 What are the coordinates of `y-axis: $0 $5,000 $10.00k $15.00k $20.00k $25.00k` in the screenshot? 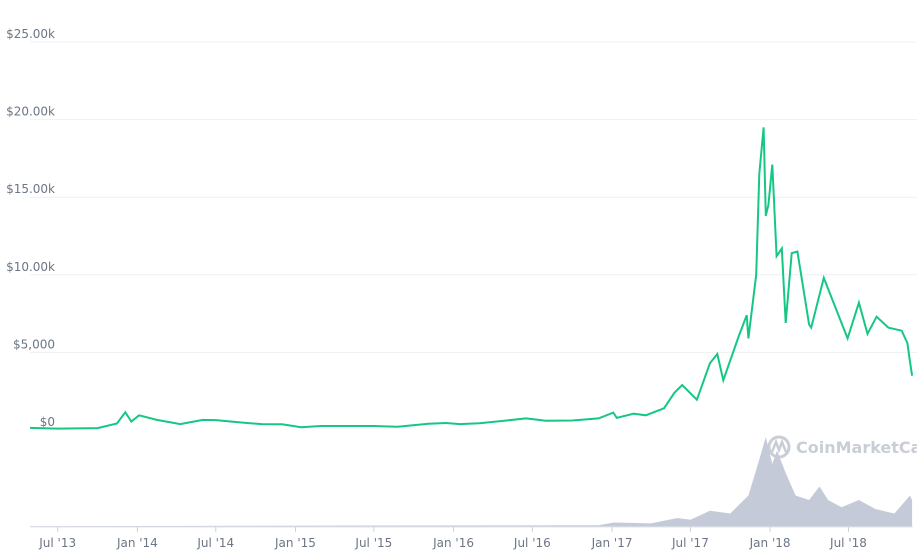 It's located at (30, 228).